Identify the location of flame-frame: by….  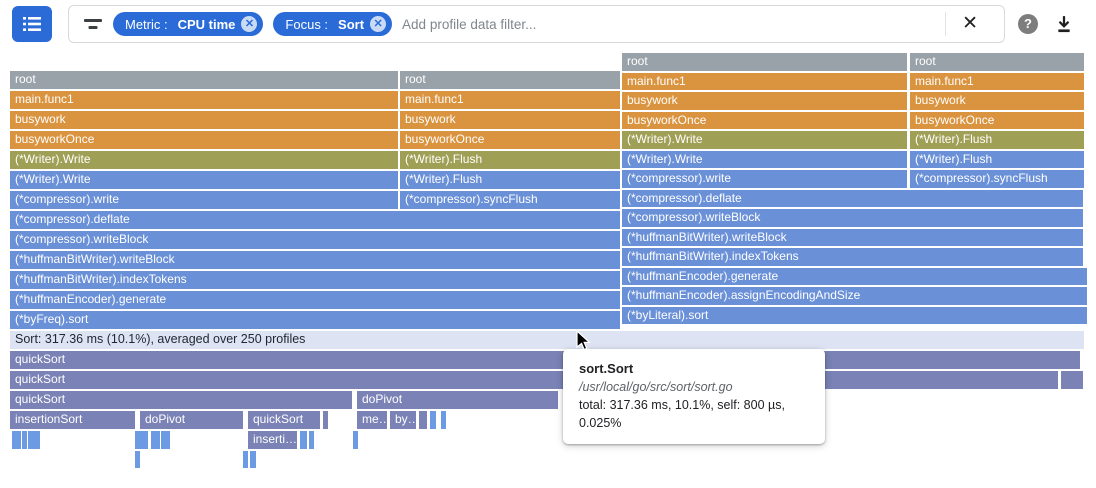
(403, 420).